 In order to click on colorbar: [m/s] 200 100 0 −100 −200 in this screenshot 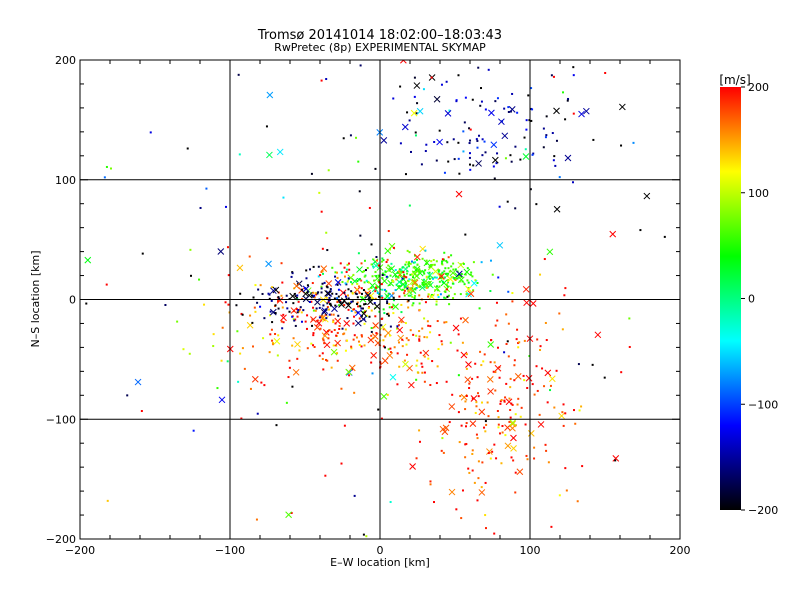, I will do `click(748, 295)`.